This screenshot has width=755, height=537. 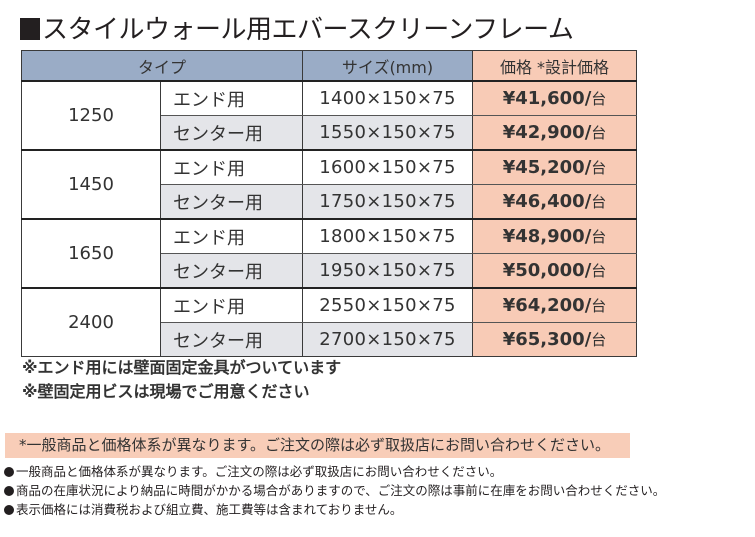 I want to click on dimensions-cell: 1750×150×75, so click(x=388, y=202).